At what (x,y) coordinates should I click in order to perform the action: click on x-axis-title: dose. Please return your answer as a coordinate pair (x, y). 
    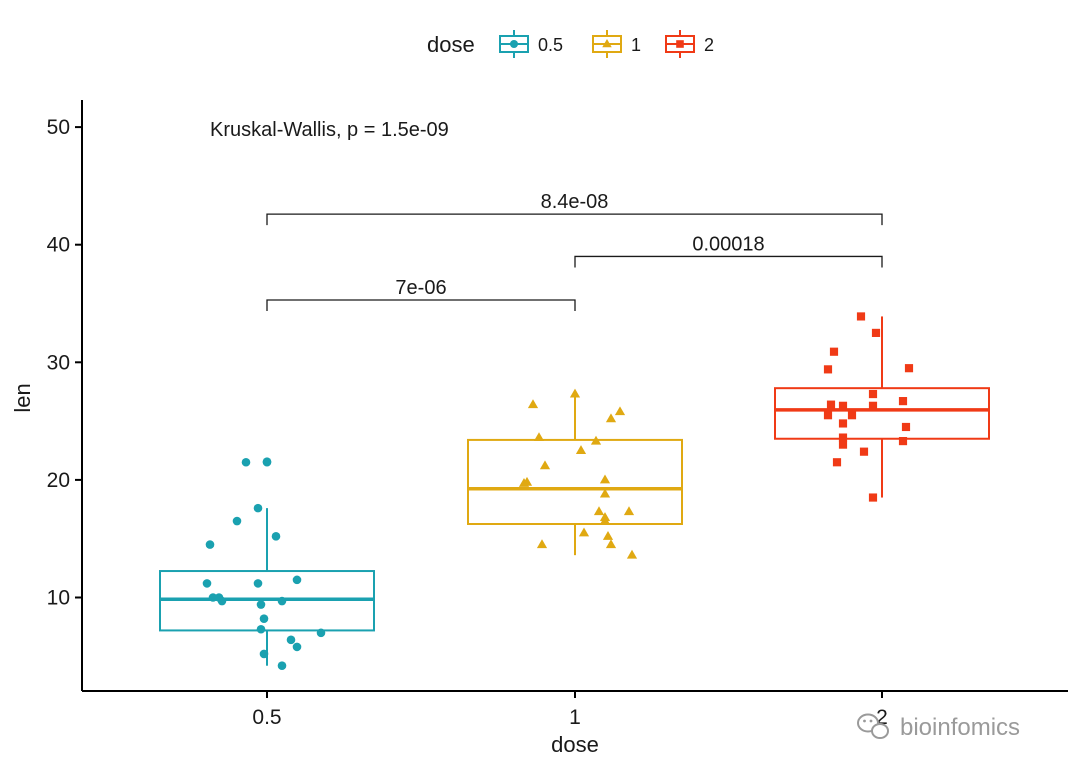
    Looking at the image, I should click on (575, 744).